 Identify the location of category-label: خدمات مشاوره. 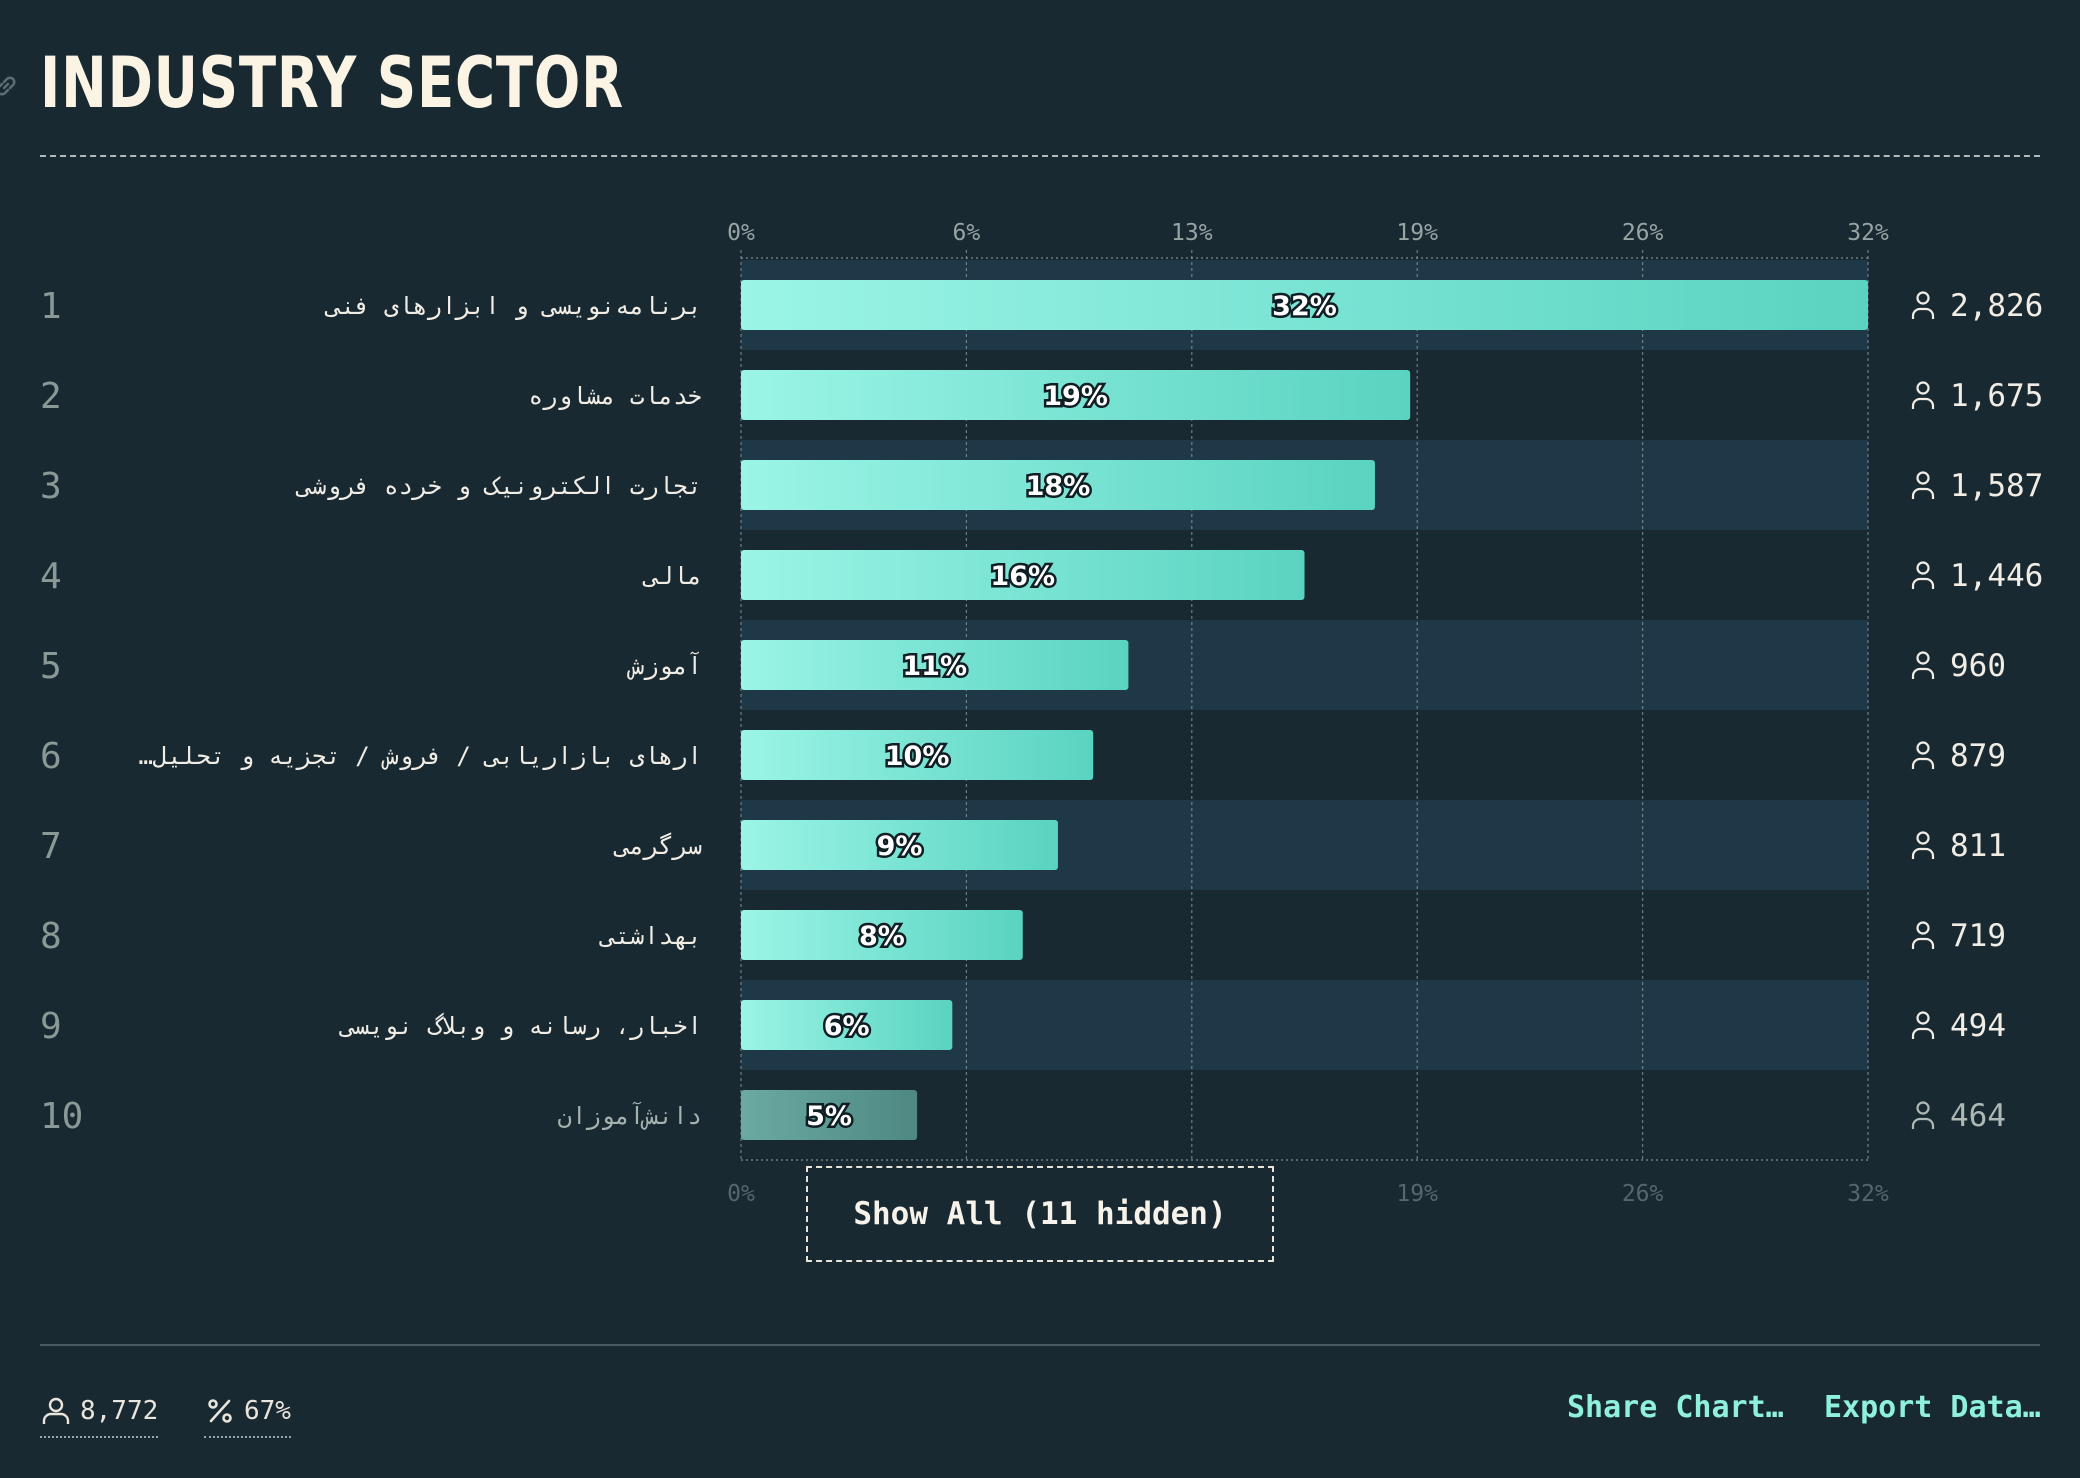
(615, 396).